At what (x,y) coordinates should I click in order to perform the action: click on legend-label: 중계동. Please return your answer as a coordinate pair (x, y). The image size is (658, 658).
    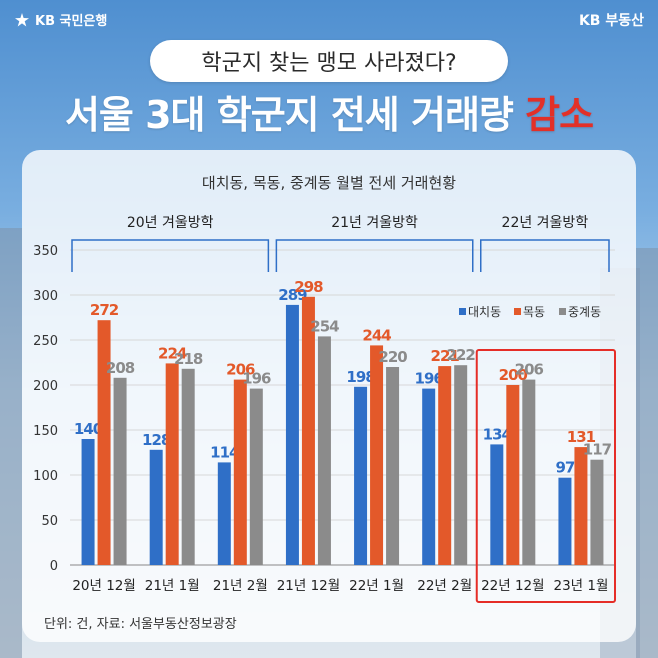
    Looking at the image, I should click on (584, 312).